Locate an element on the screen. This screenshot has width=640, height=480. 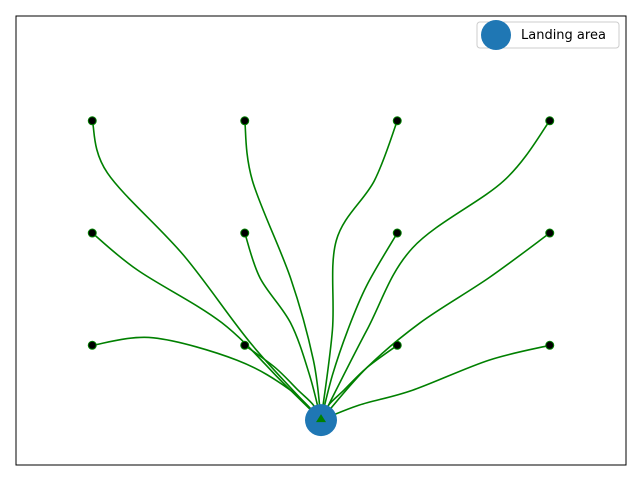
legend: Landing area is located at coordinates (548, 35).